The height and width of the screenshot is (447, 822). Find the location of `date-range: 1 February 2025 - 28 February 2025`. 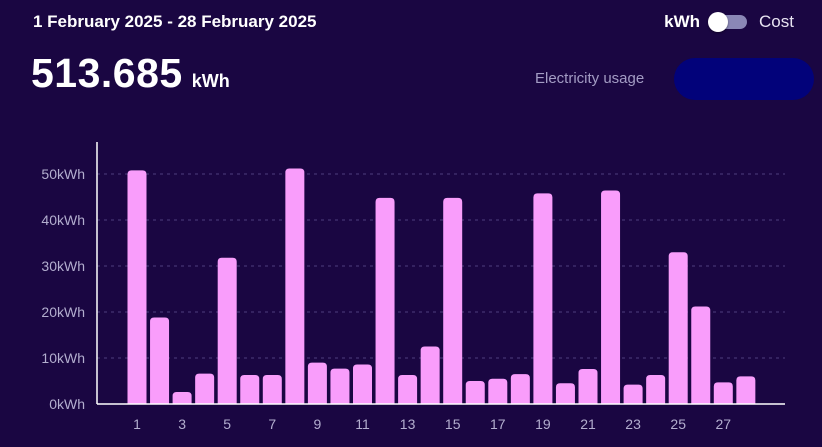

date-range: 1 February 2025 - 28 February 2025 is located at coordinates (175, 21).